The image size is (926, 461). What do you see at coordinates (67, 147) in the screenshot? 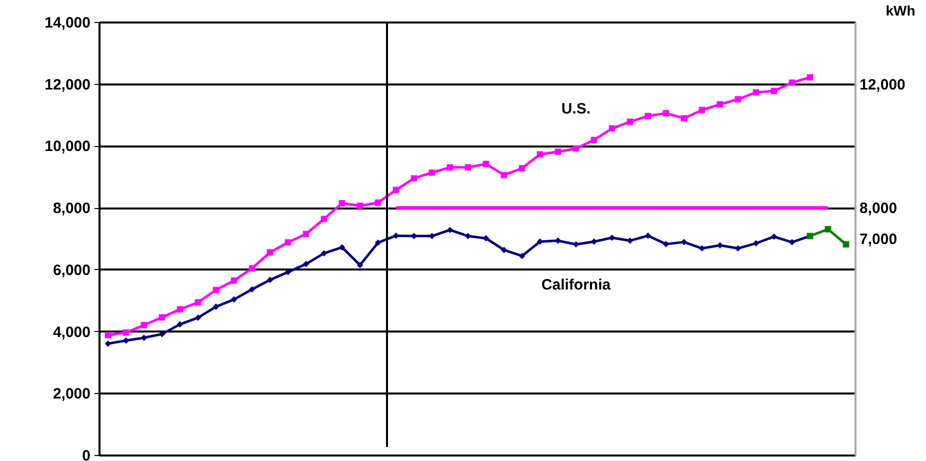
I see `y-tick-label: 10,000` at bounding box center [67, 147].